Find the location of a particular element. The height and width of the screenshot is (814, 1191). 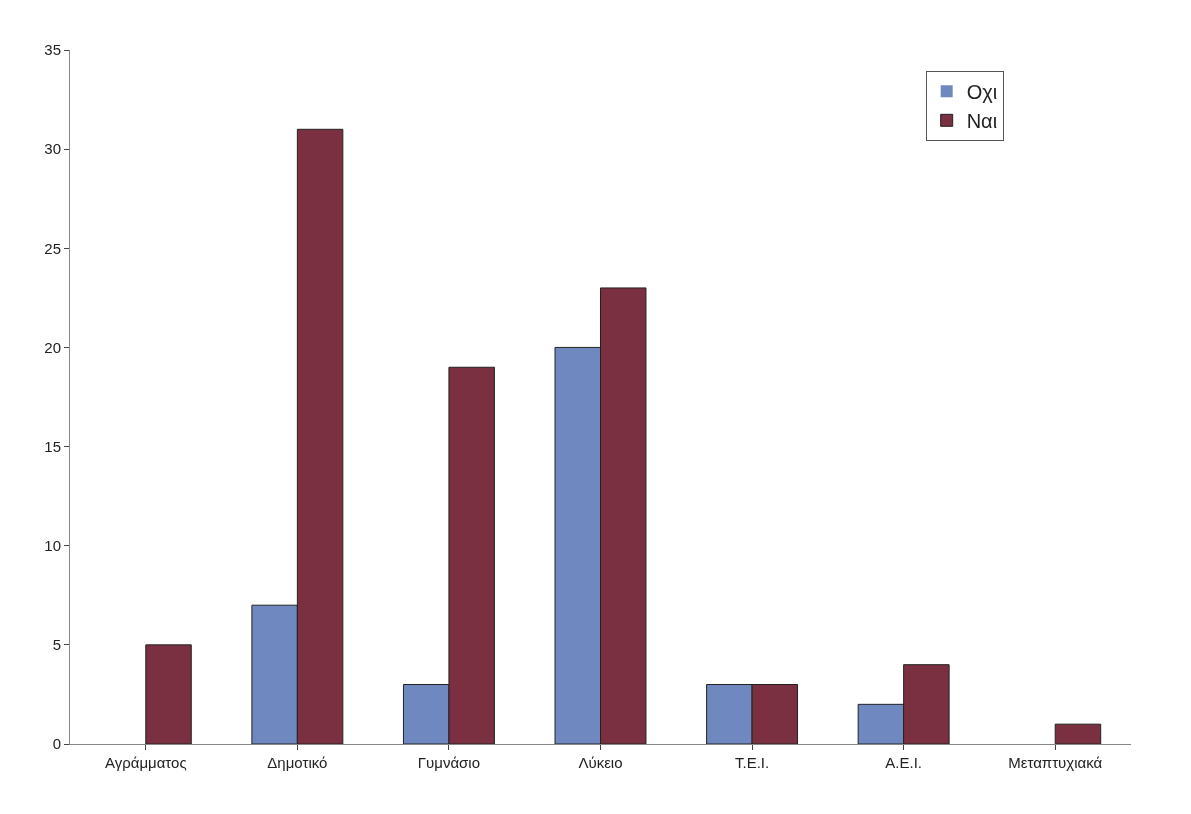

y-tick-label: 20 is located at coordinates (52, 347).